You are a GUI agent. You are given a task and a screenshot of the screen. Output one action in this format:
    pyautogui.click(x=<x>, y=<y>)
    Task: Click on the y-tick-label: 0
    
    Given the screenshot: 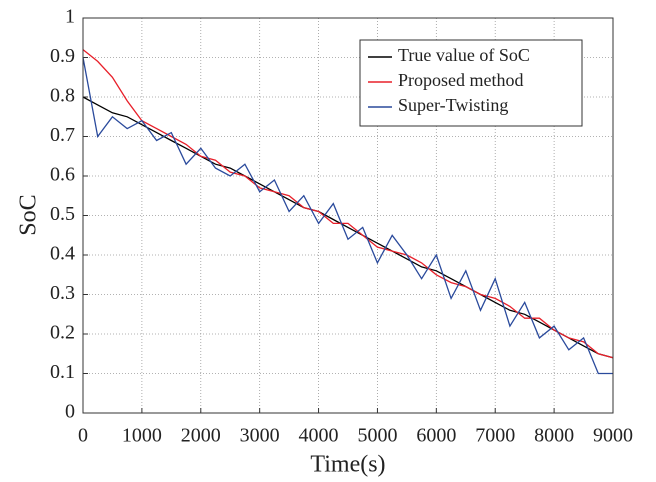 What is the action you would take?
    pyautogui.click(x=70, y=412)
    